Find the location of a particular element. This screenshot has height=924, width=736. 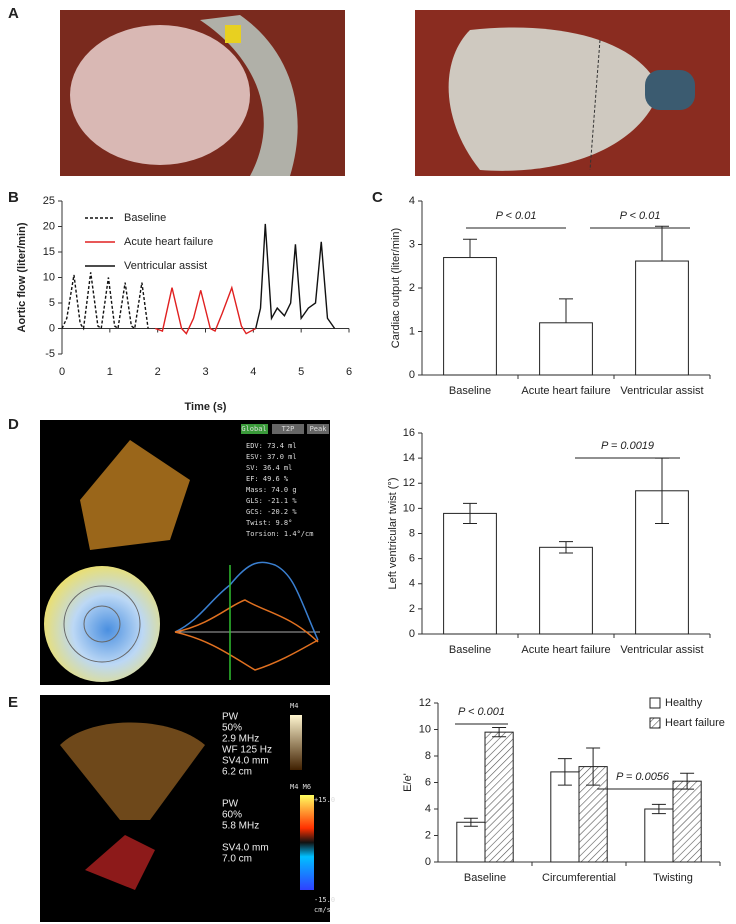

x-tick-label: Twisting is located at coordinates (673, 878).